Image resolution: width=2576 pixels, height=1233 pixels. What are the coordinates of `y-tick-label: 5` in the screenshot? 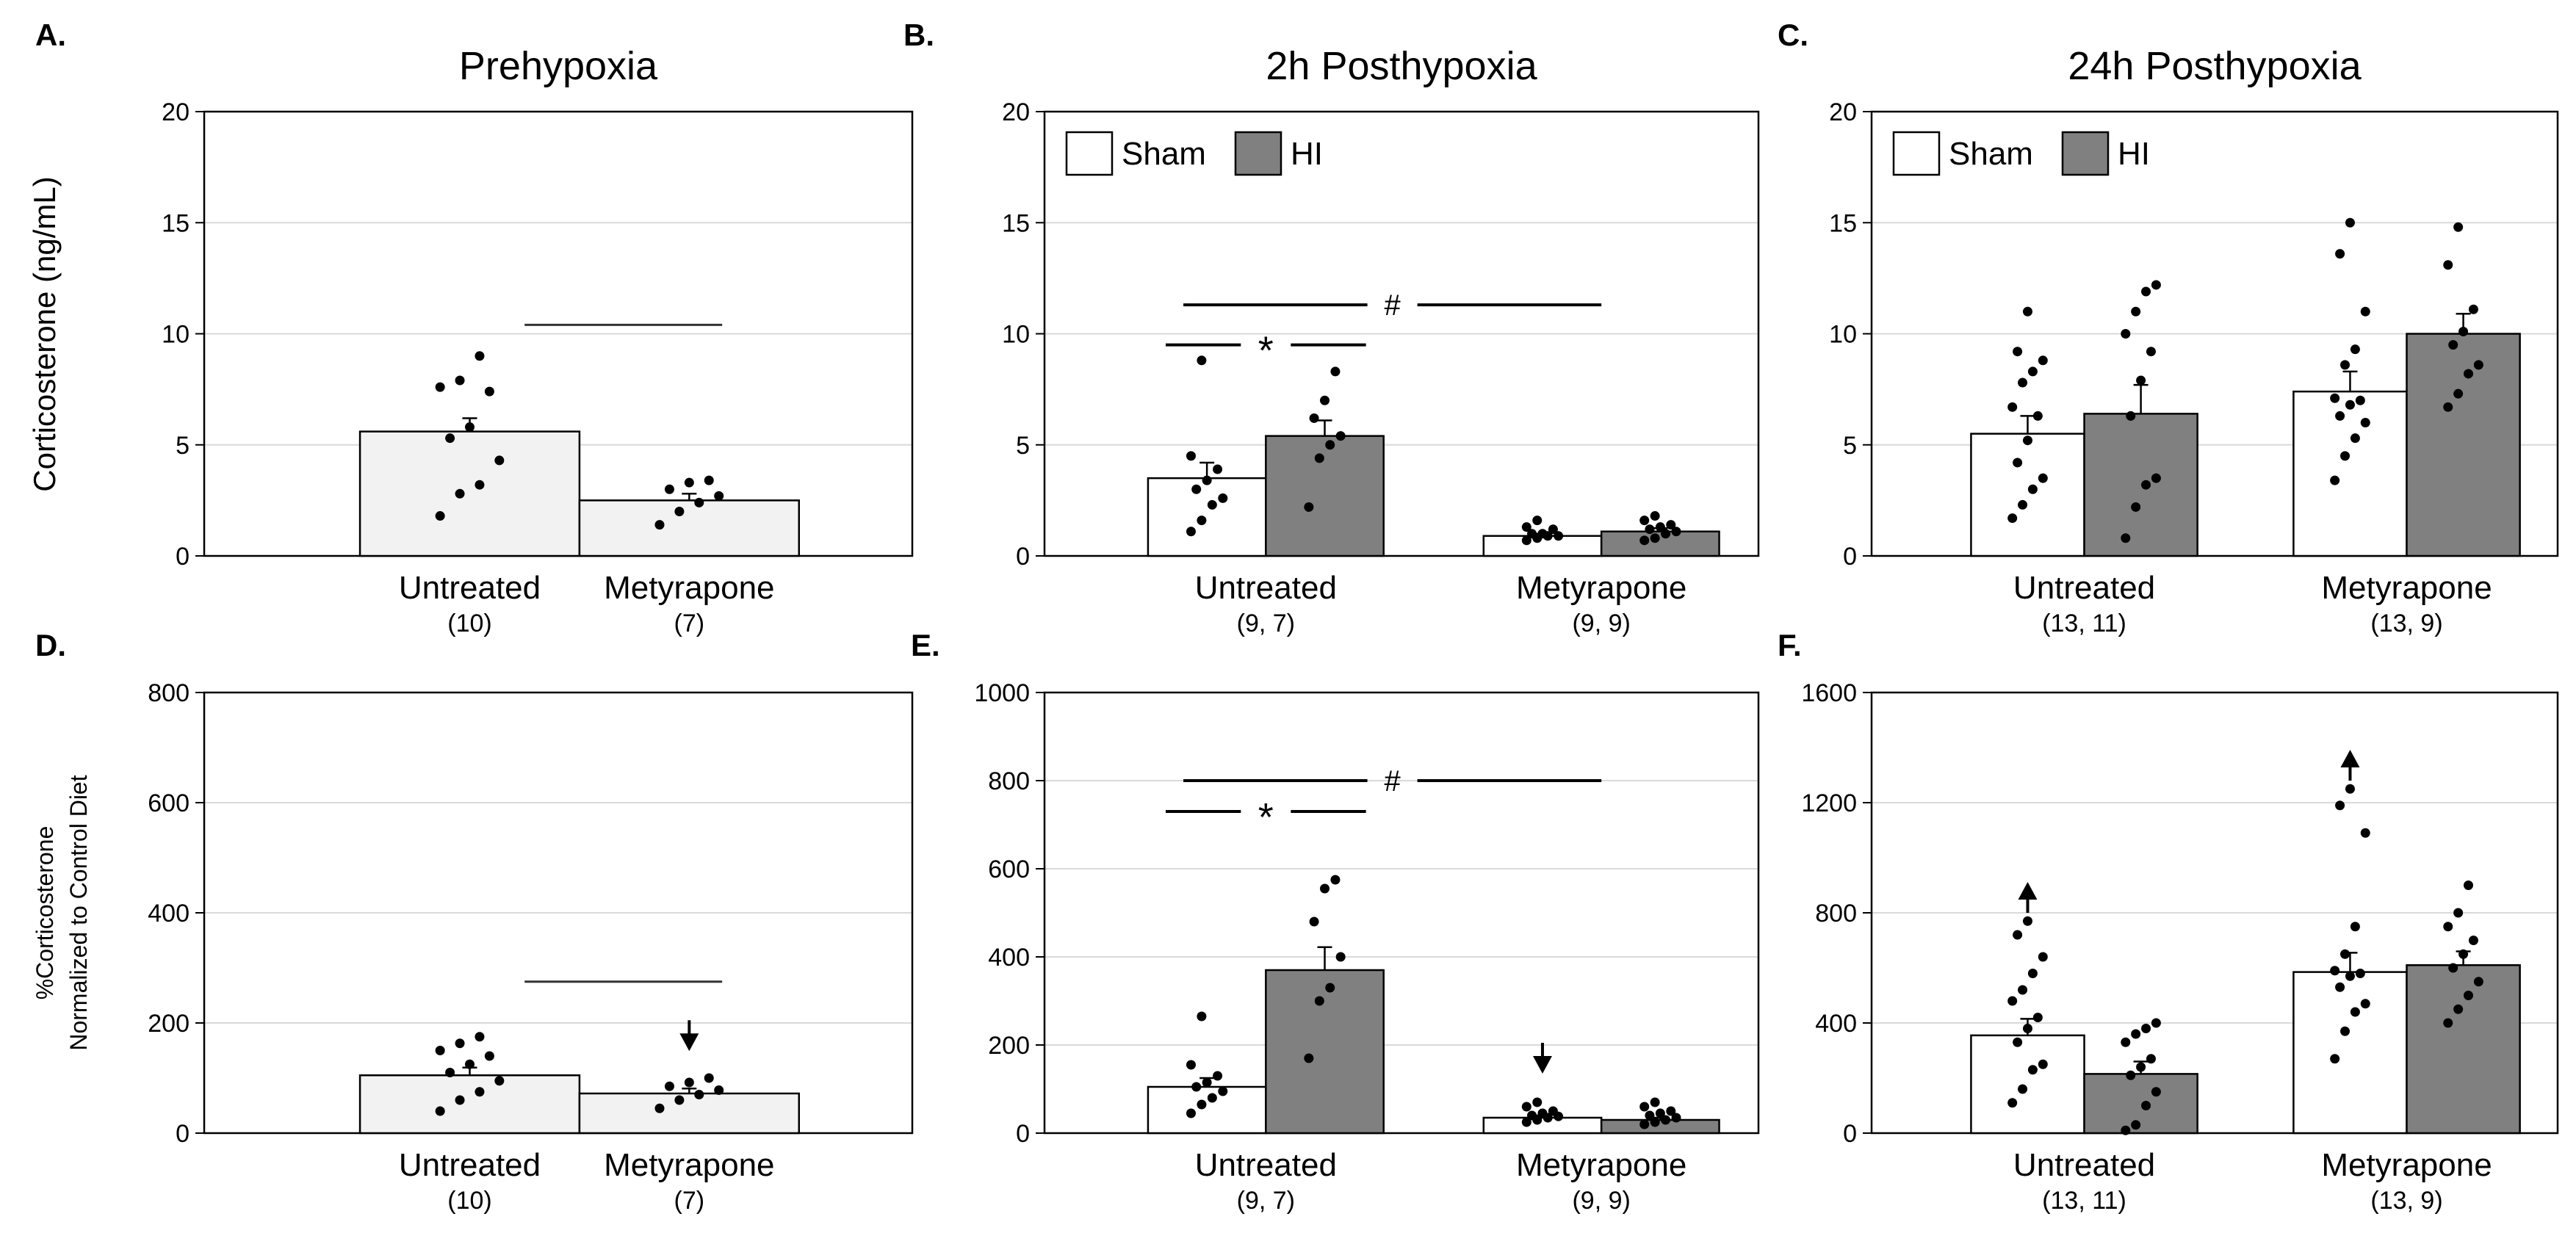 It's located at (1850, 446).